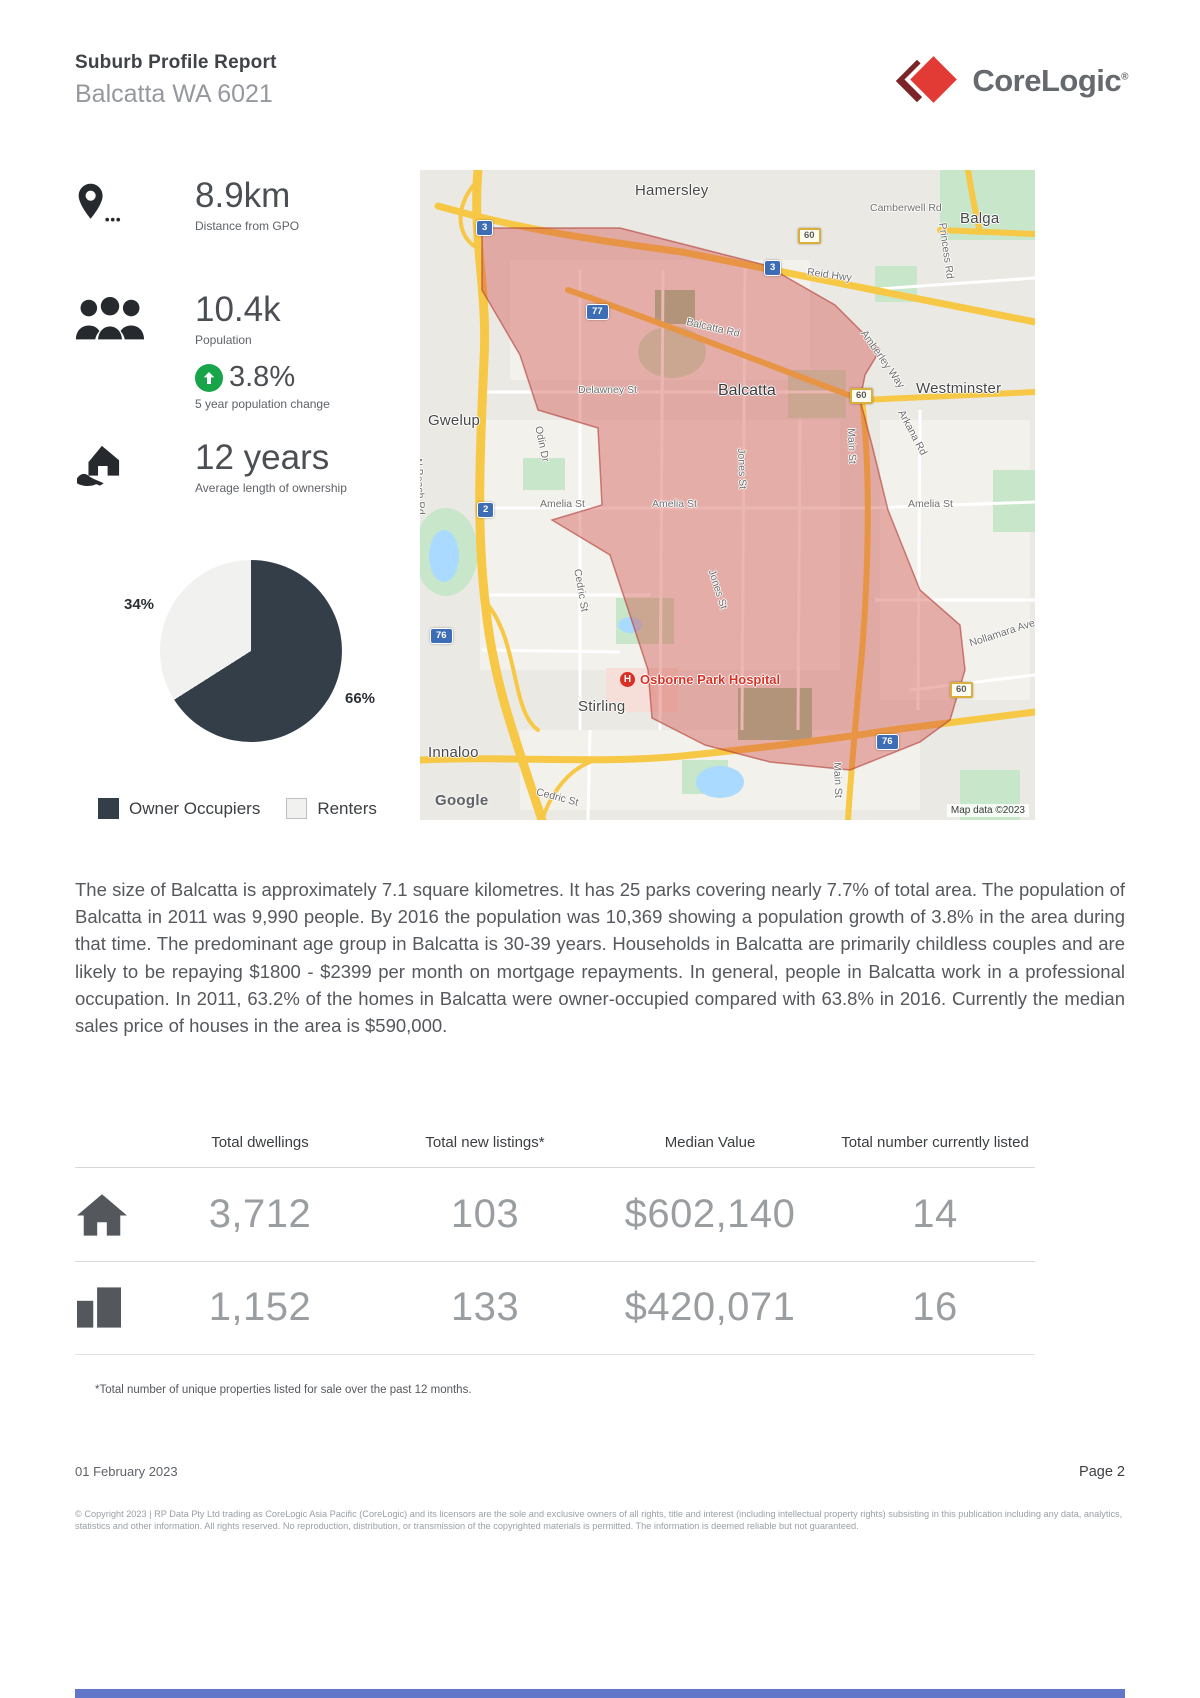 The width and height of the screenshot is (1200, 1698). Describe the element at coordinates (485, 1213) in the screenshot. I see `houses-new-listings: 103` at that location.